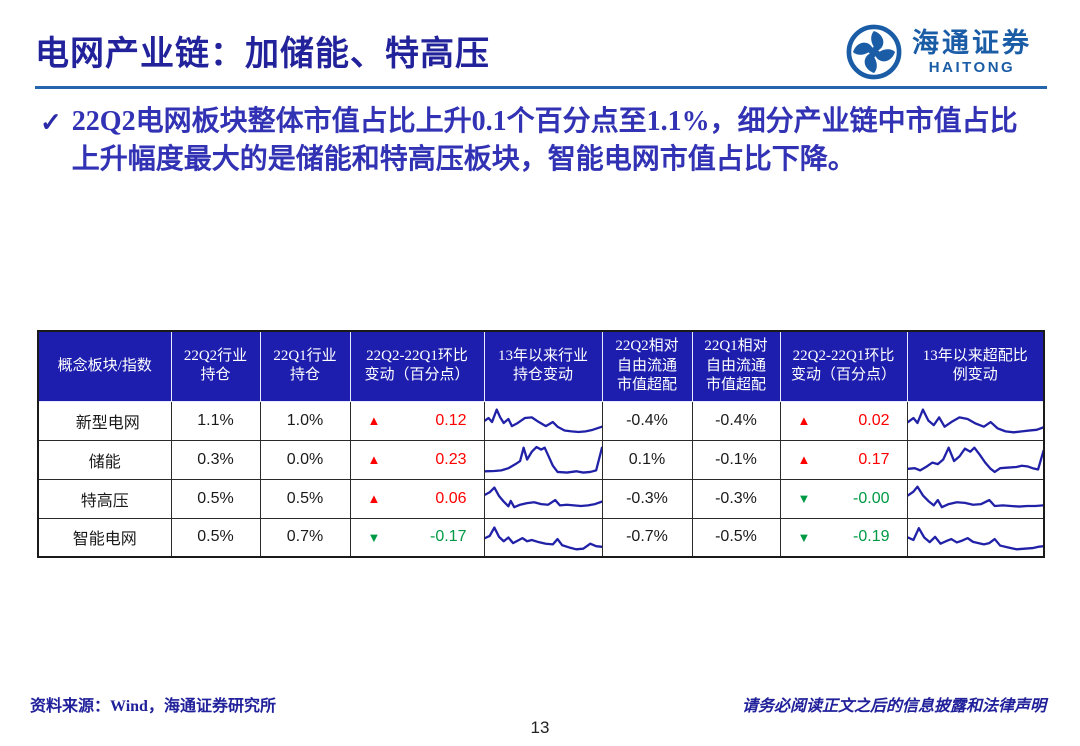 The width and height of the screenshot is (1080, 746). Describe the element at coordinates (104, 537) in the screenshot. I see `sector-name: 智能电网` at that location.